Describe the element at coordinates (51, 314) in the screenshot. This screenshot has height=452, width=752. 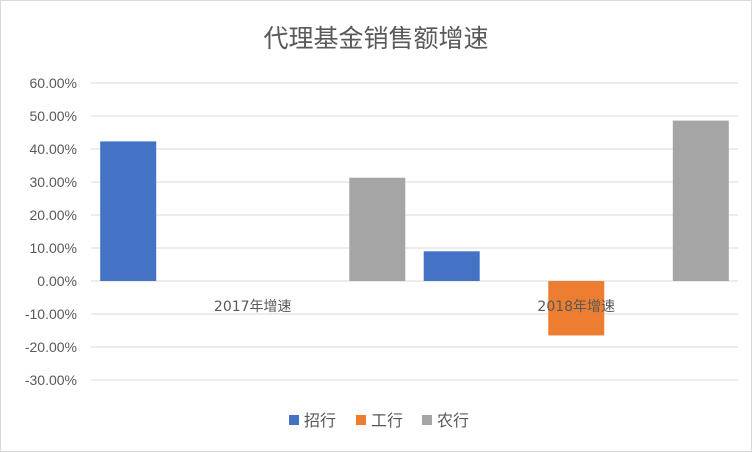
I see `y-tick-label: -10.00%` at that location.